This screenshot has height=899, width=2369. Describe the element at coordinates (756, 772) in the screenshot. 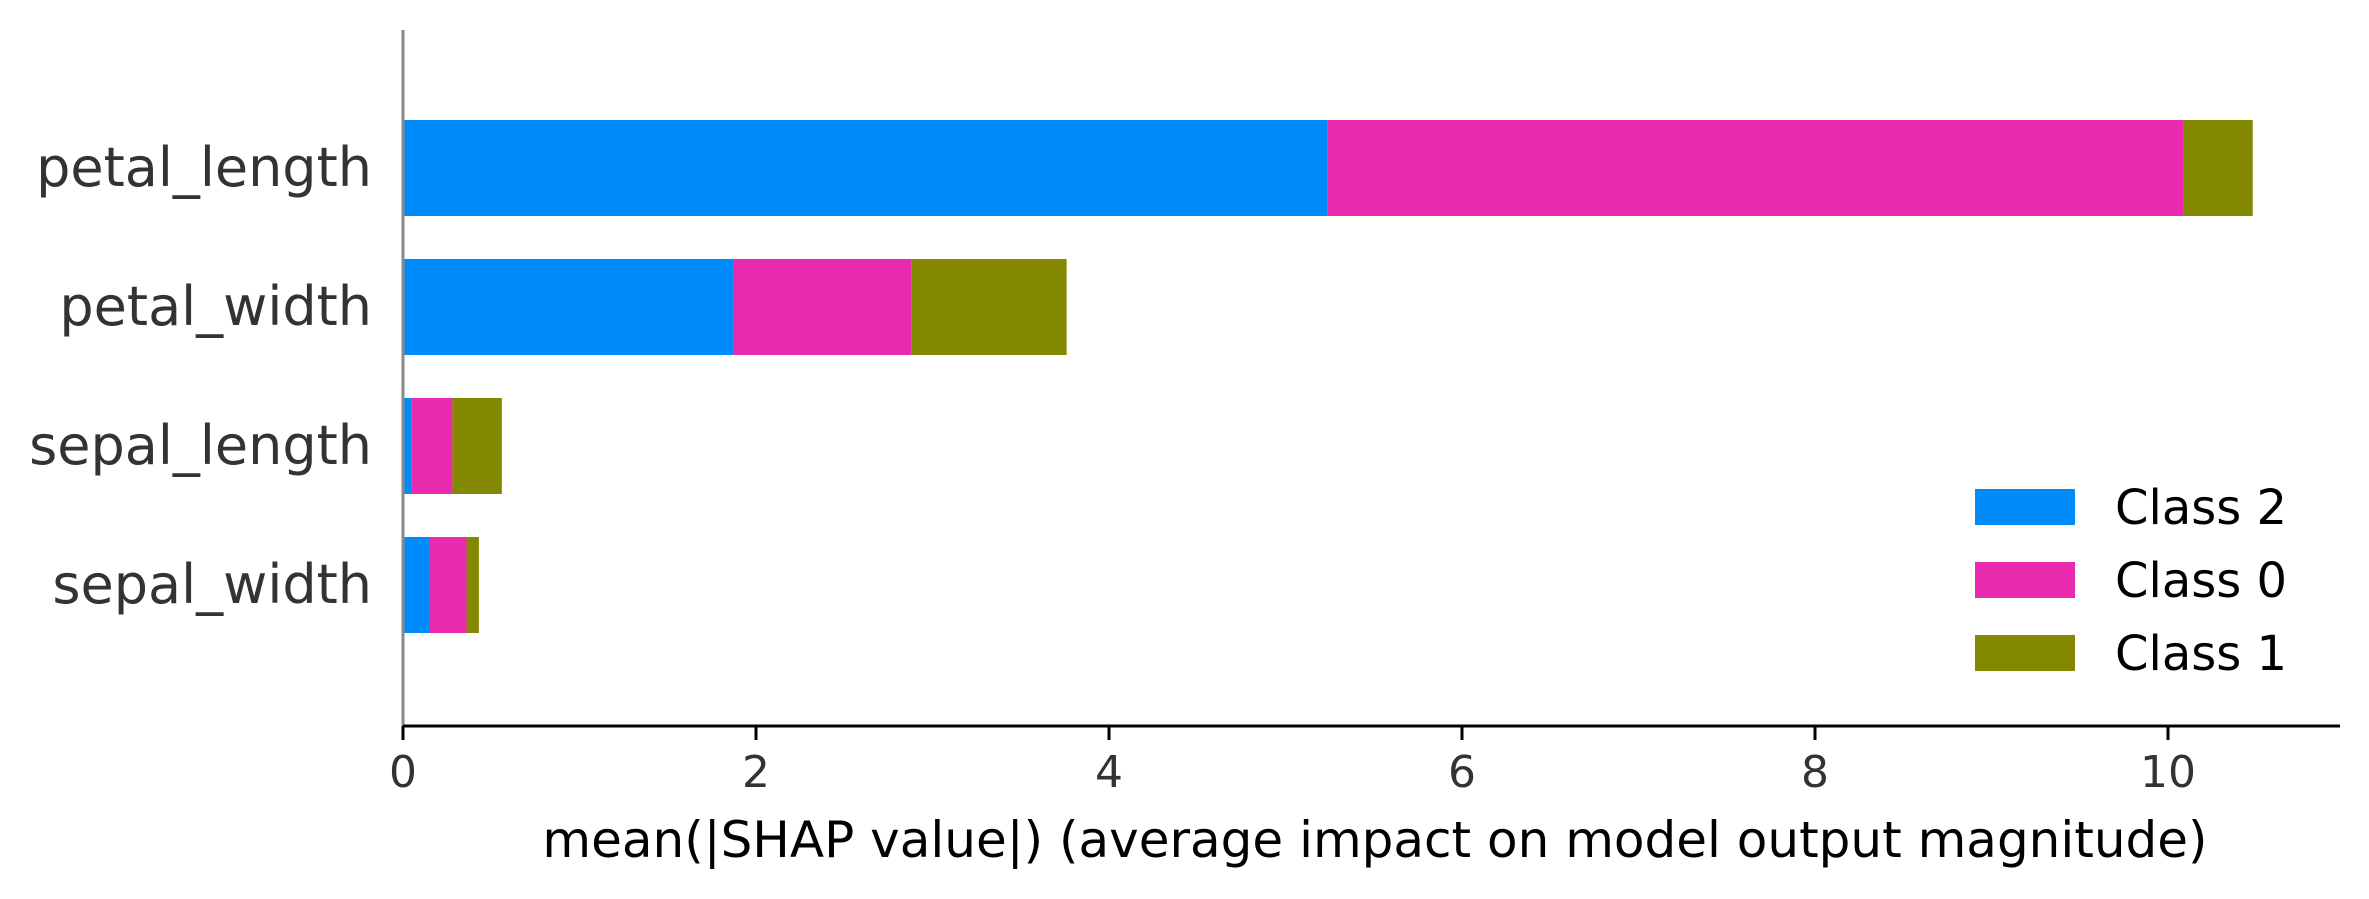

I see `x-tick-label-2: 2` at that location.